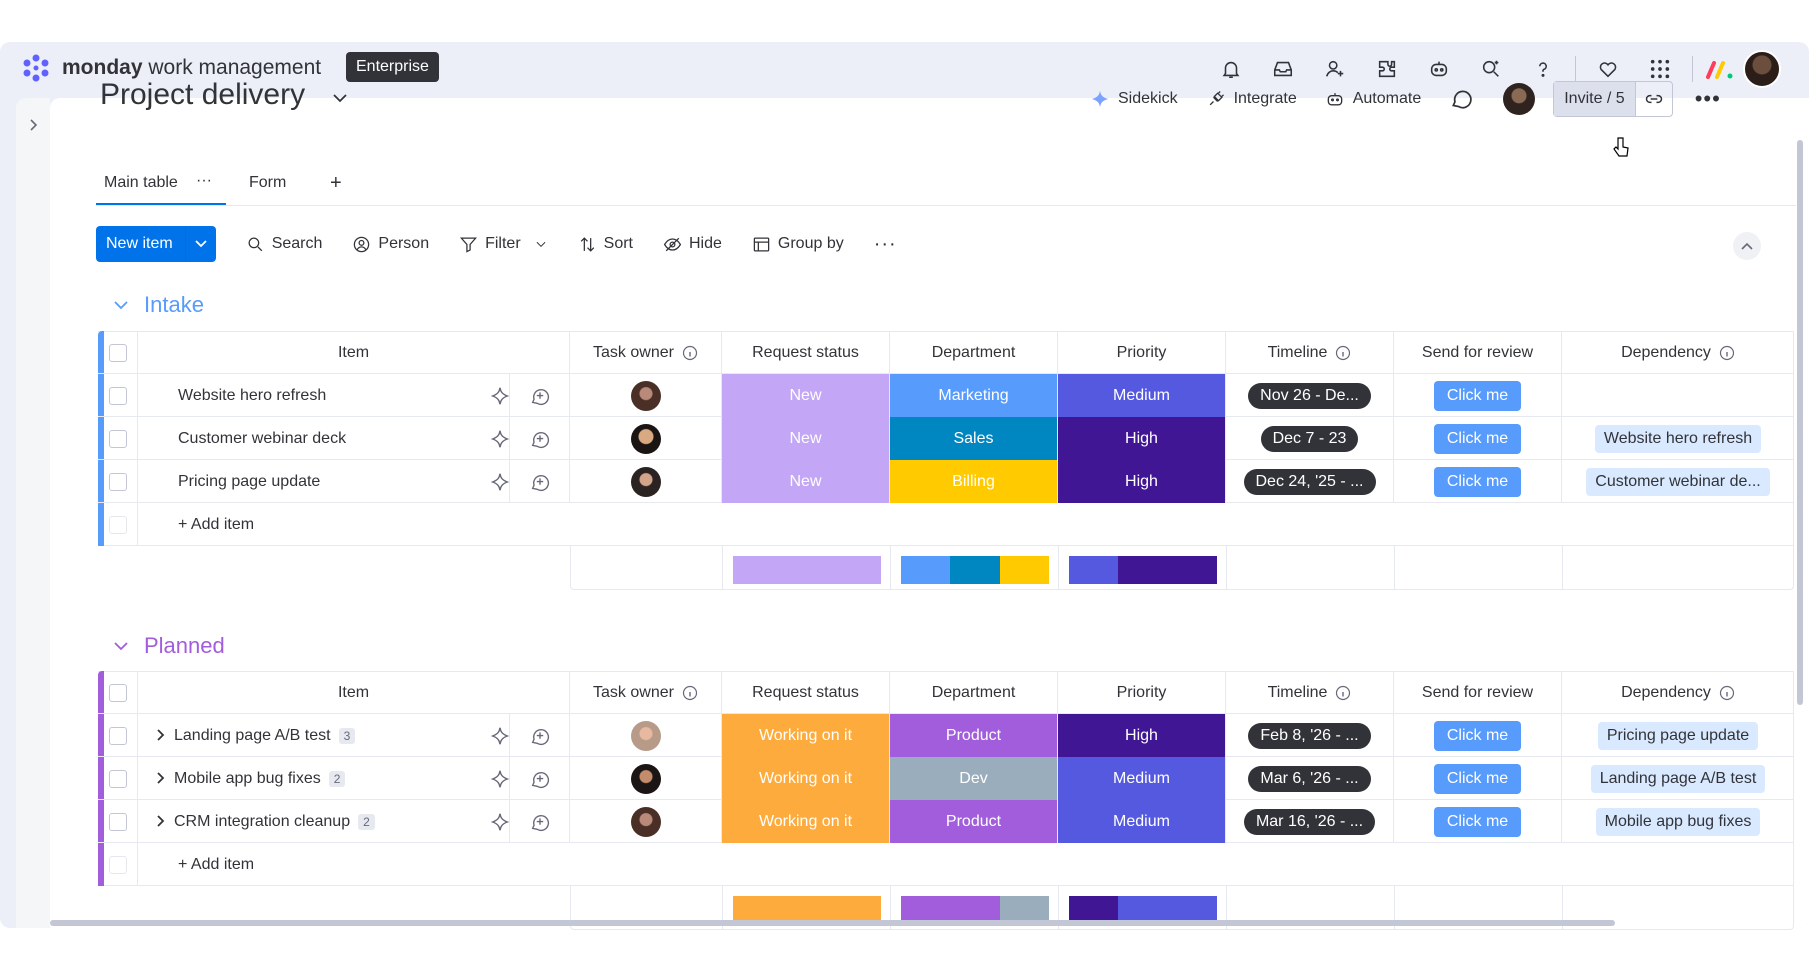 This screenshot has height=970, width=1809. What do you see at coordinates (974, 481) in the screenshot?
I see `department-cell: Billing` at bounding box center [974, 481].